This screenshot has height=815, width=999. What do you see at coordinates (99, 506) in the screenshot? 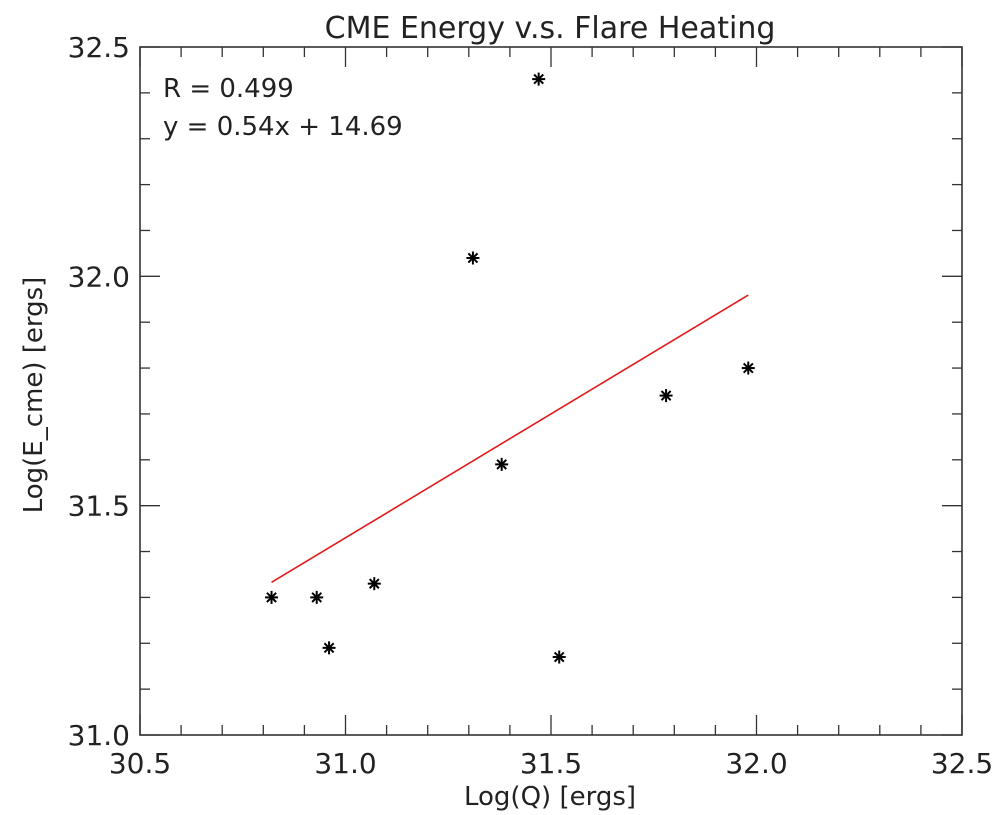
I see `y-tick-label: 31.5` at bounding box center [99, 506].